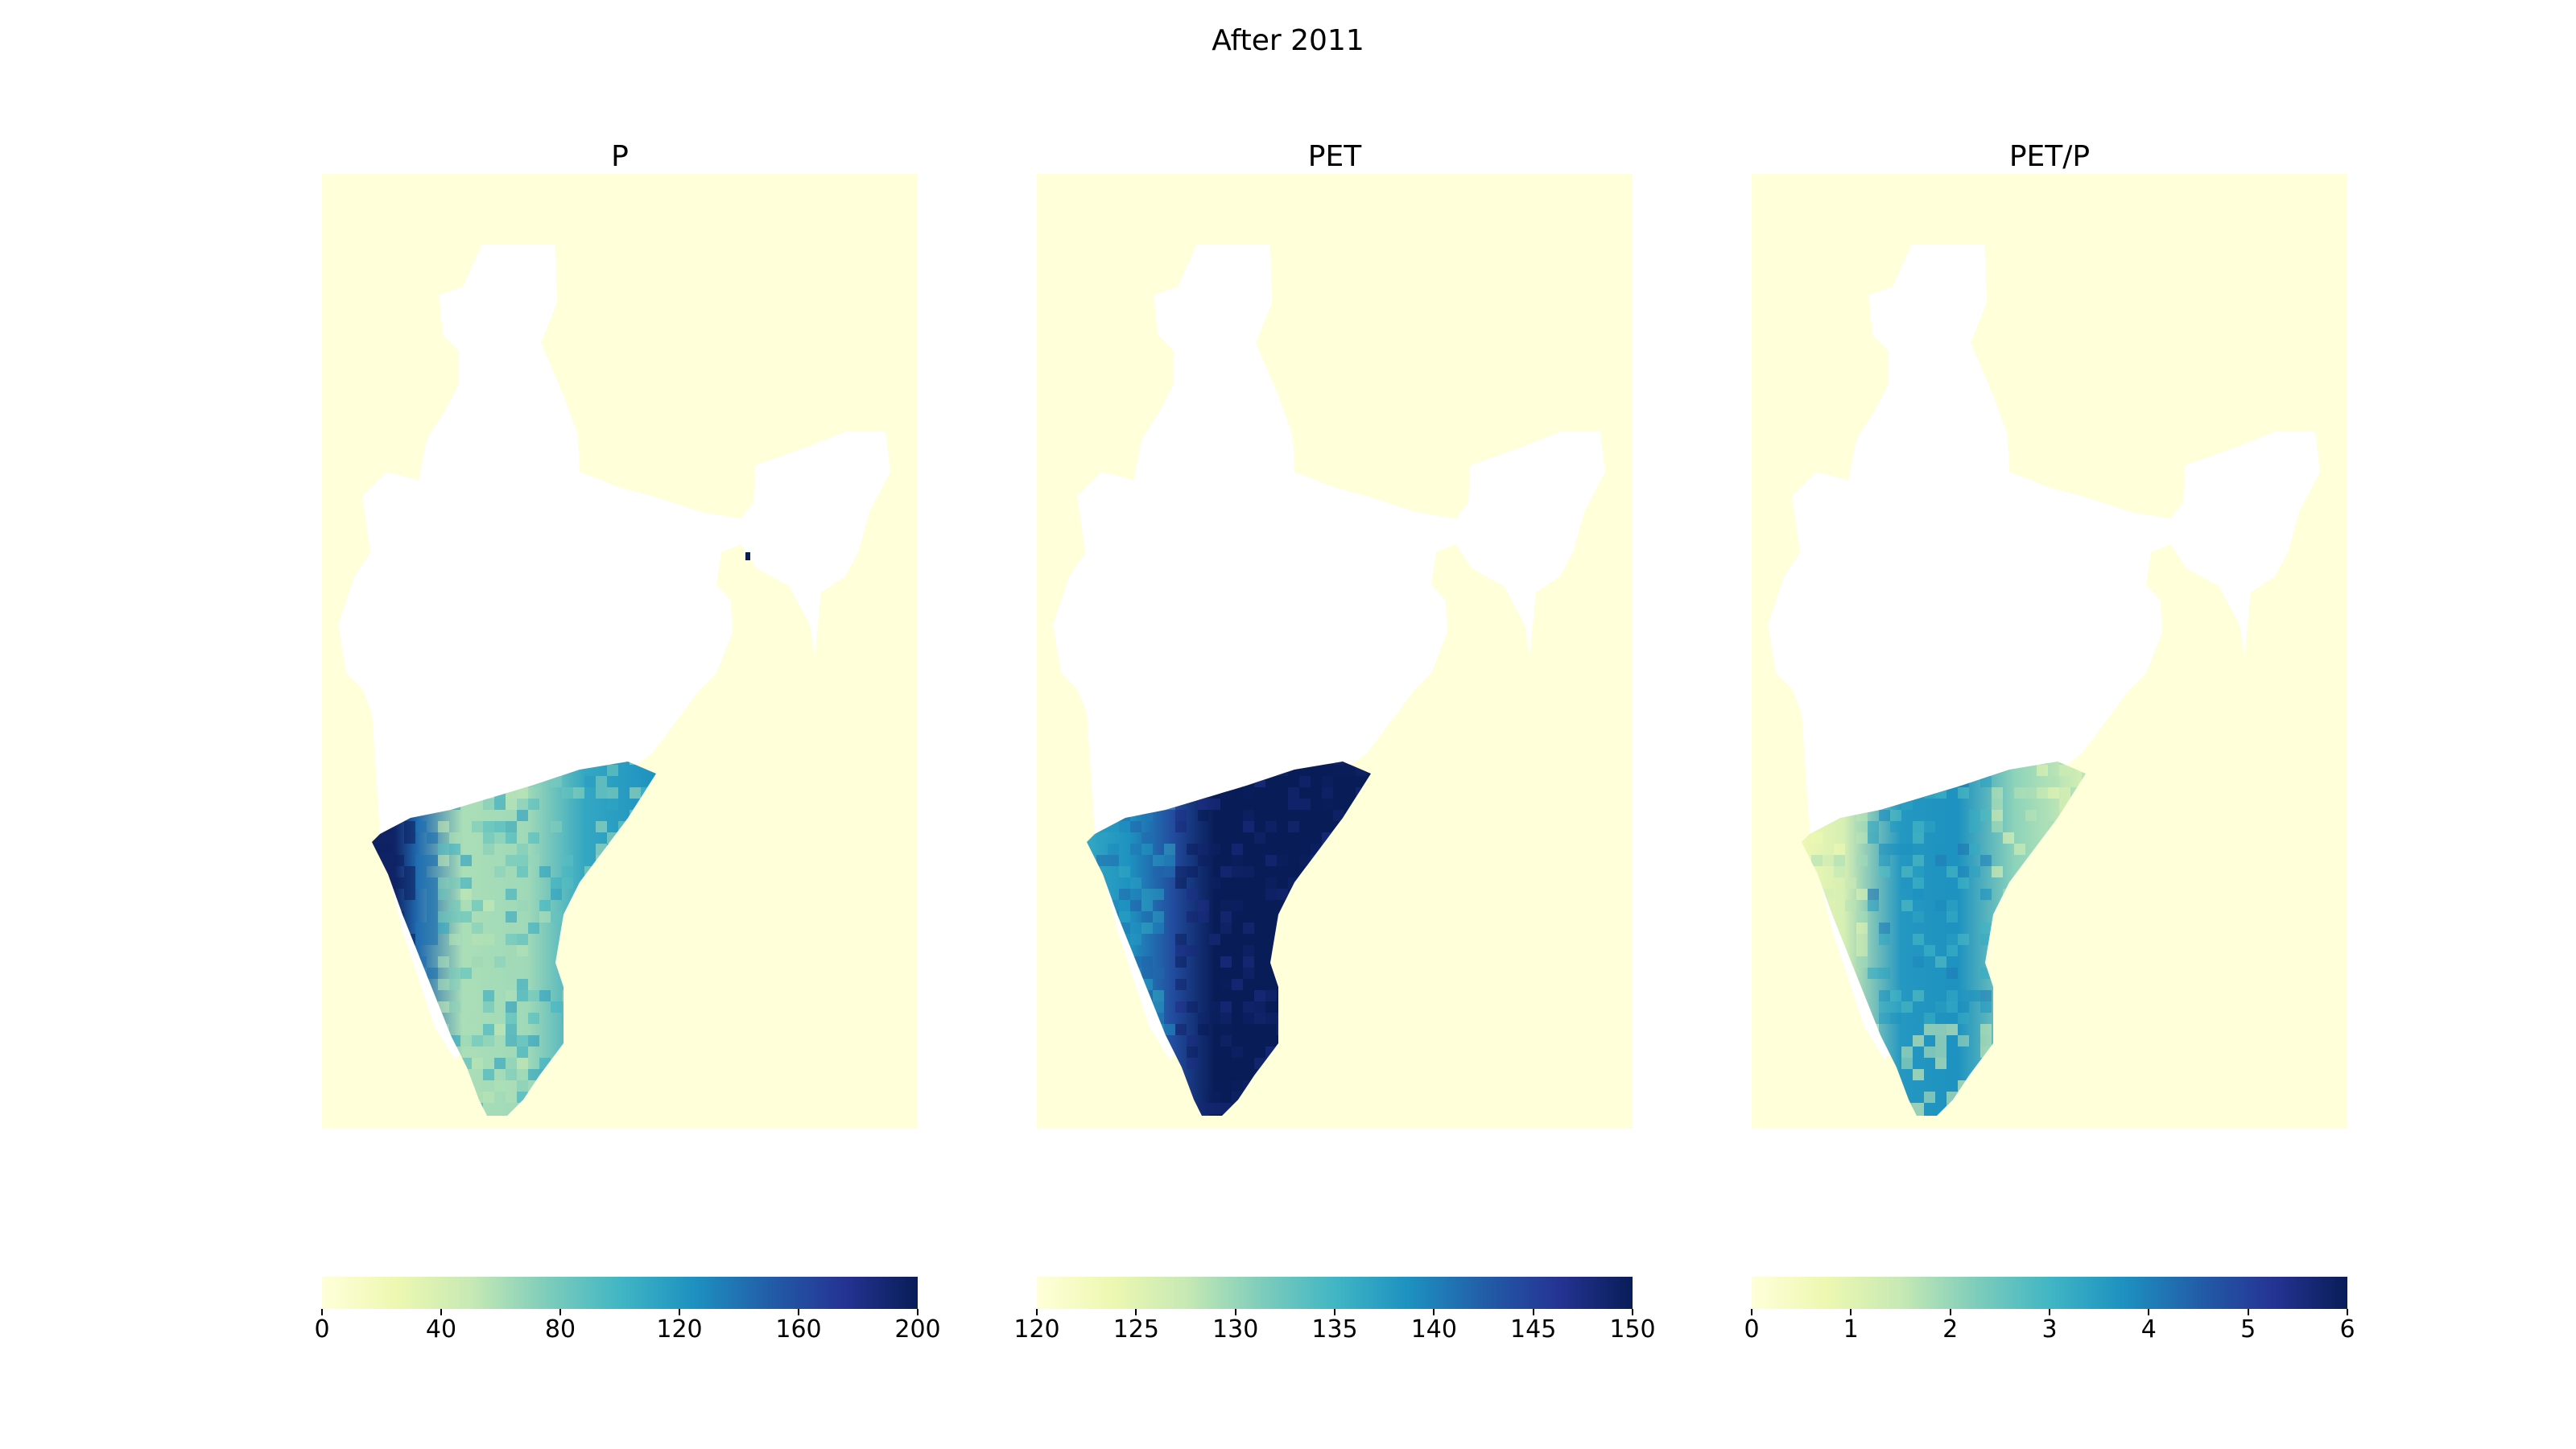  What do you see at coordinates (620, 156) in the screenshot?
I see `panel-title: P` at bounding box center [620, 156].